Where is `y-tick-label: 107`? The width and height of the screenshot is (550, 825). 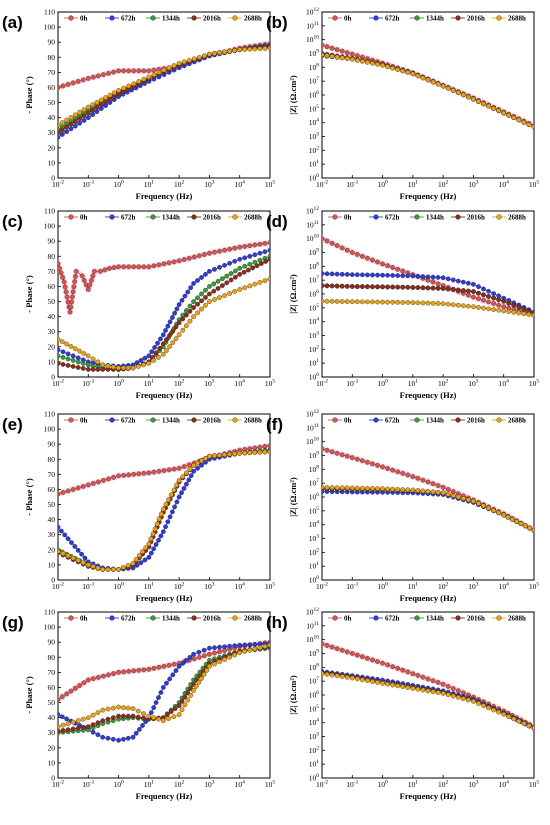
y-tick-label: 107 is located at coordinates (314, 81).